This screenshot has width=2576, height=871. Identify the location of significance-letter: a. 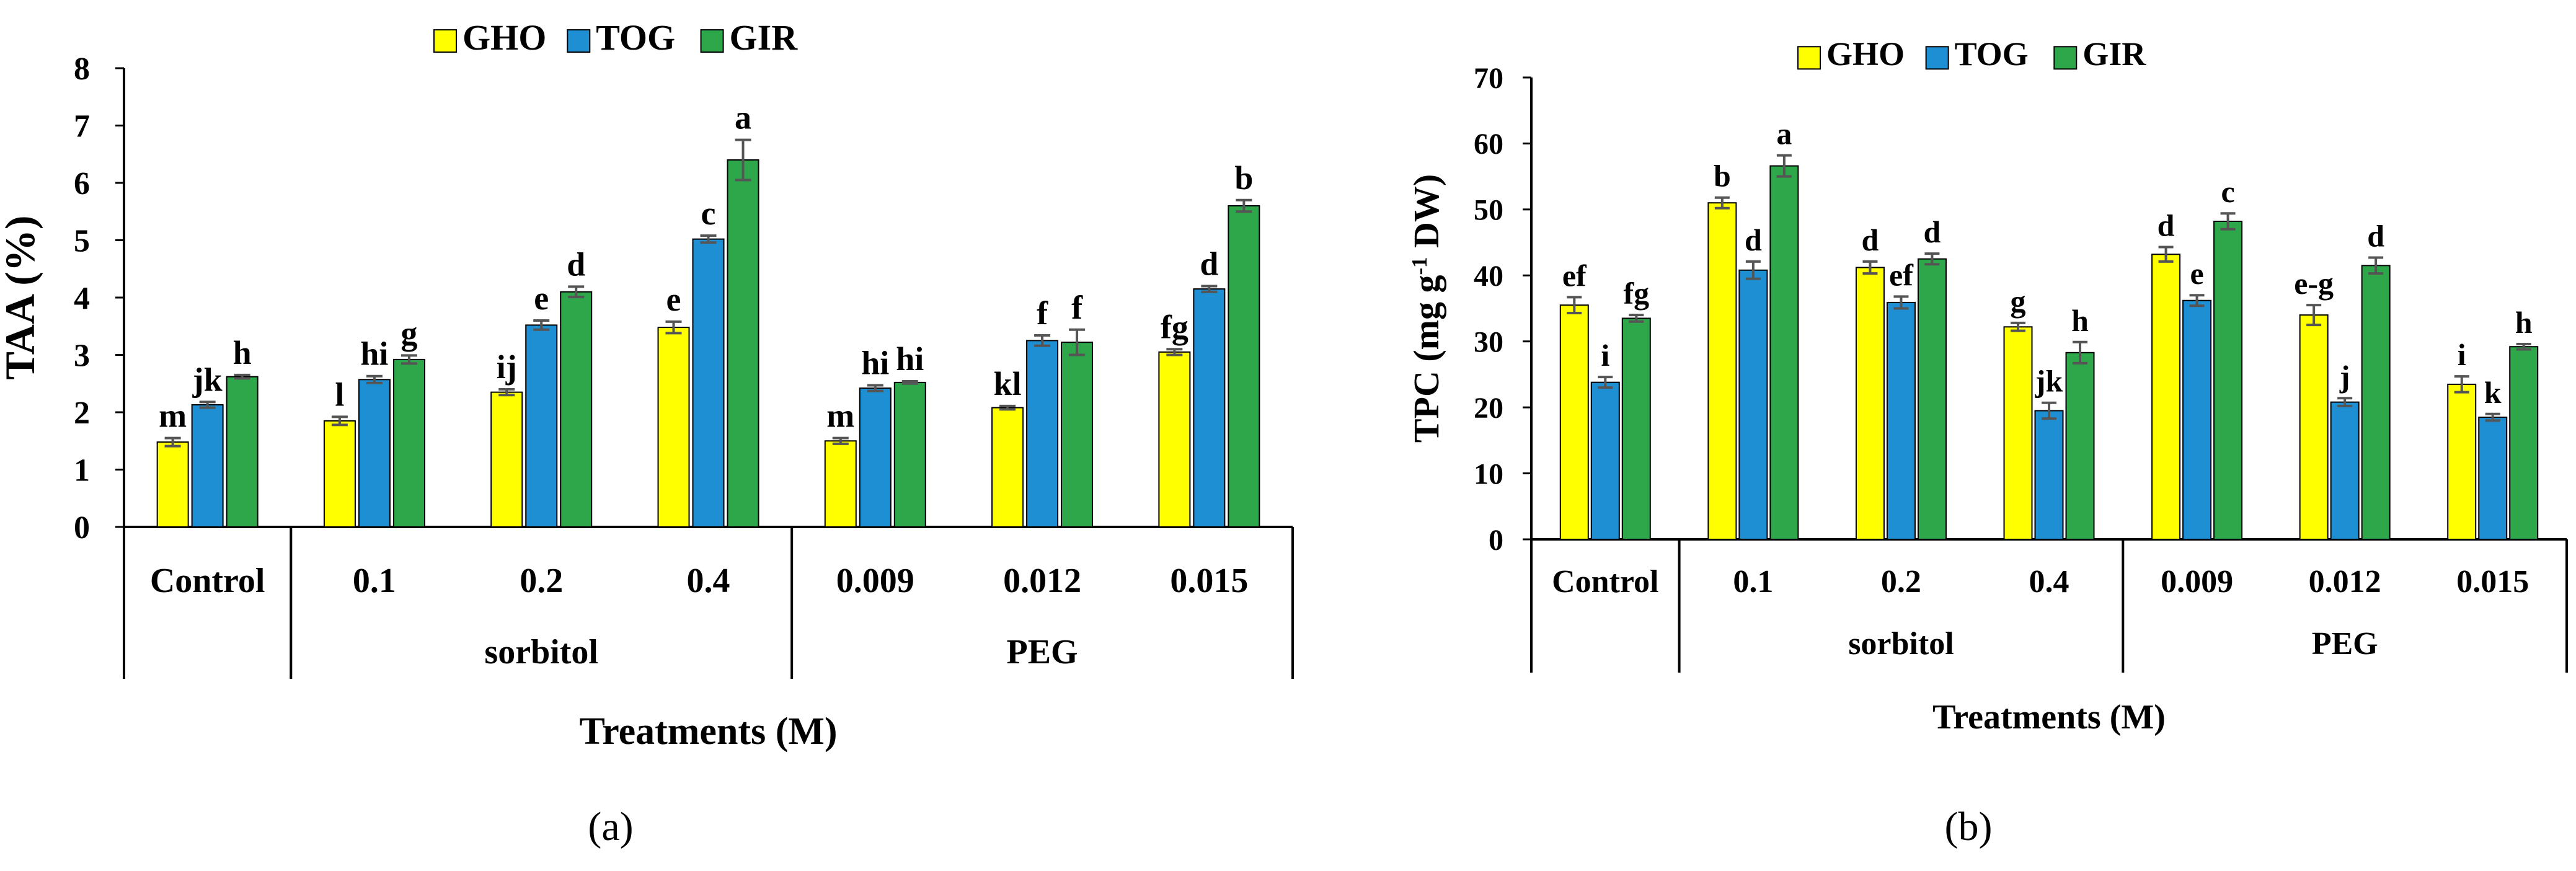
(1784, 134).